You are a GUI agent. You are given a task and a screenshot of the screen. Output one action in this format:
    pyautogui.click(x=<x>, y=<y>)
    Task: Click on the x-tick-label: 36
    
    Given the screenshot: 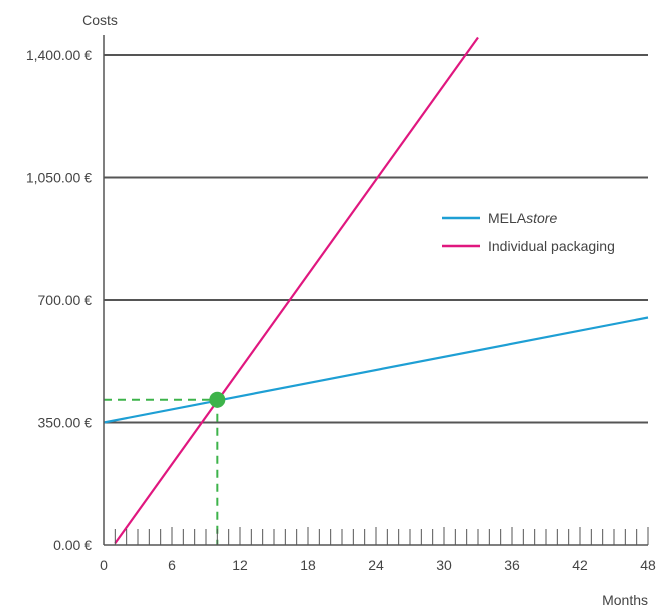 What is the action you would take?
    pyautogui.click(x=512, y=565)
    